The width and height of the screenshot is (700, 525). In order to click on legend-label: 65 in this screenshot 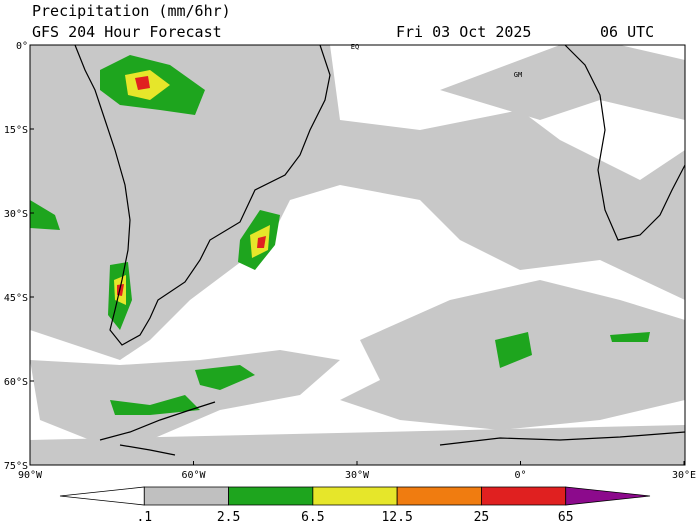, I will do `click(566, 517)`.